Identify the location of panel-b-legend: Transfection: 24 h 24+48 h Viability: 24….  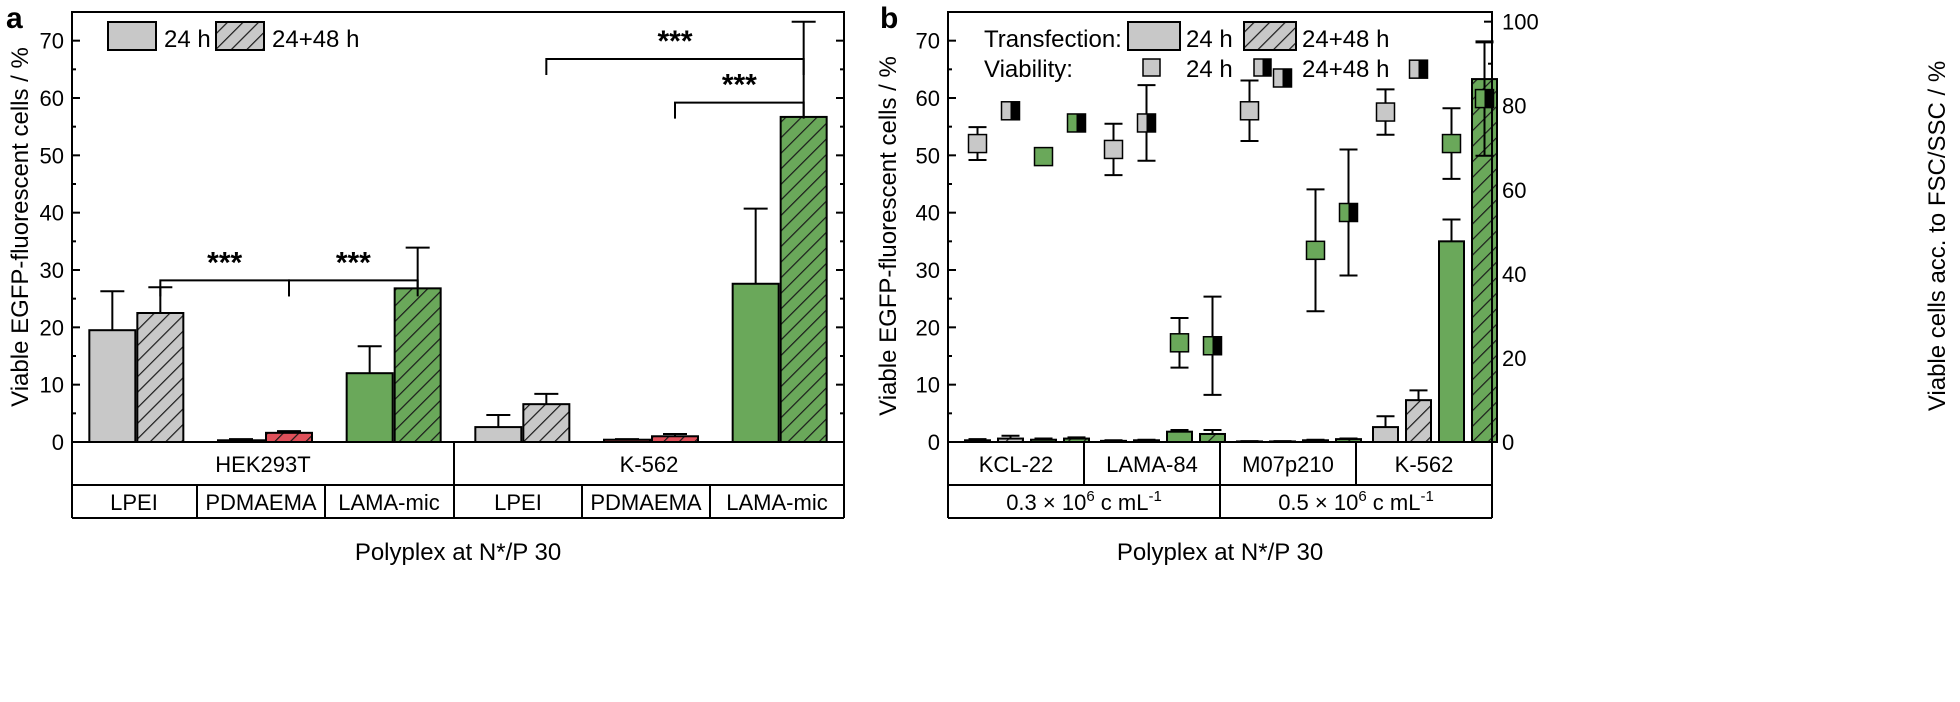
(1186, 52).